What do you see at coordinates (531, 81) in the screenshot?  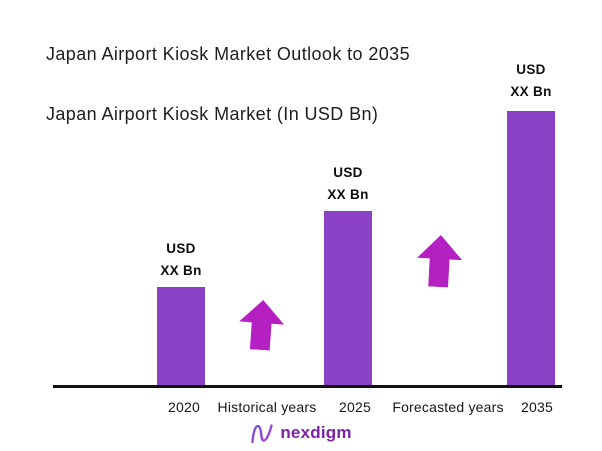 I see `bar-value-label-2035: USD XX Bn` at bounding box center [531, 81].